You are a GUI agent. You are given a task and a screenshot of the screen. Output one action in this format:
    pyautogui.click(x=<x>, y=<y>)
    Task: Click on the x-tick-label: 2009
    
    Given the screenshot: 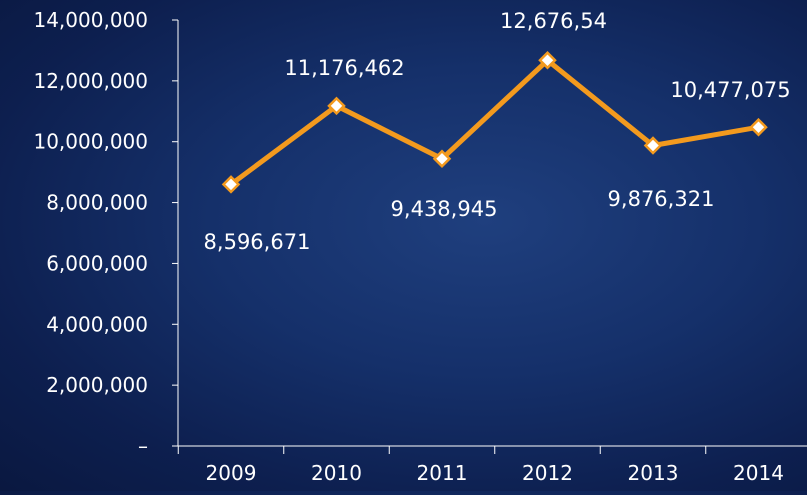 What is the action you would take?
    pyautogui.click(x=231, y=473)
    